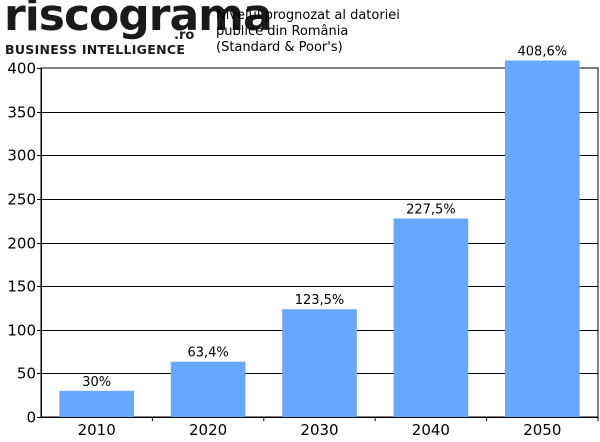  I want to click on data-label: 30%, so click(96, 382).